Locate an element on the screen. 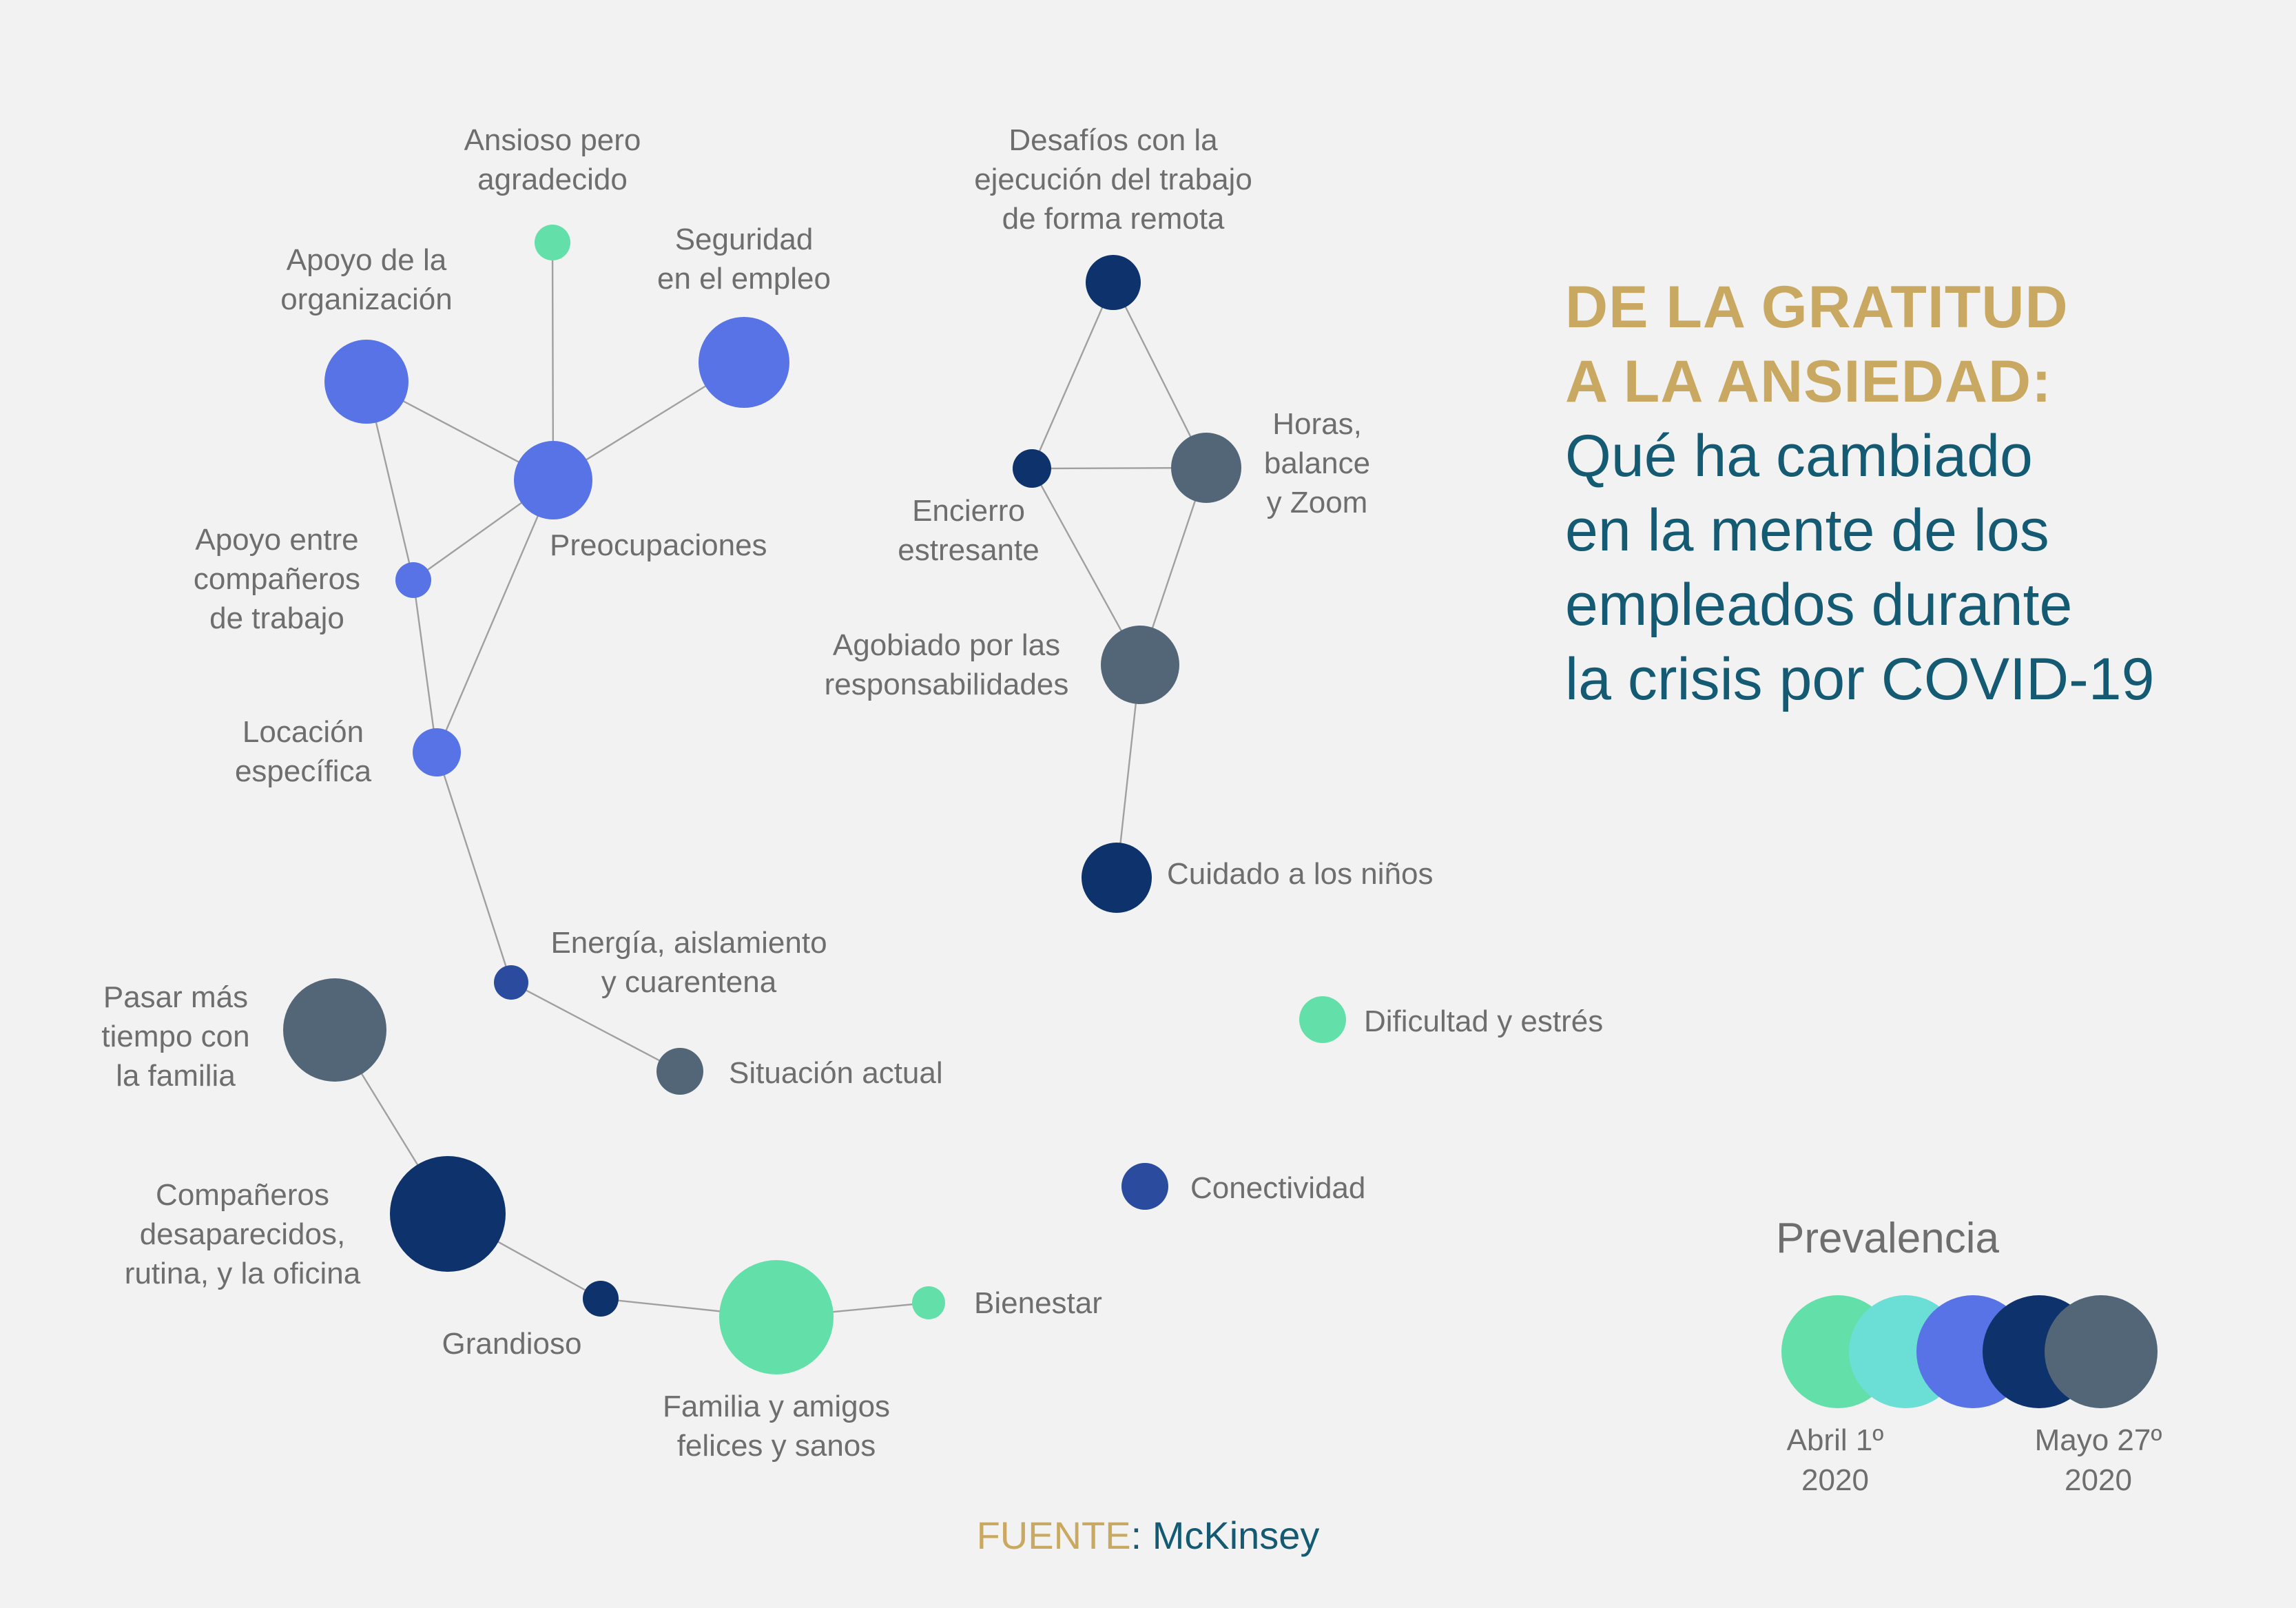  label-locacion-line-1: específica is located at coordinates (303, 771).